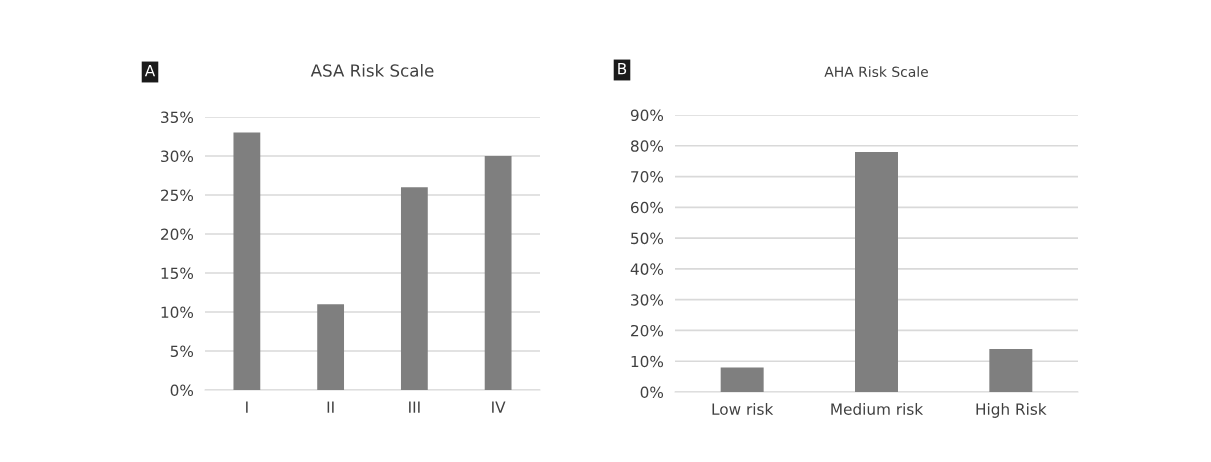 The width and height of the screenshot is (1211, 462). I want to click on x-tick-label: Low risk, so click(743, 409).